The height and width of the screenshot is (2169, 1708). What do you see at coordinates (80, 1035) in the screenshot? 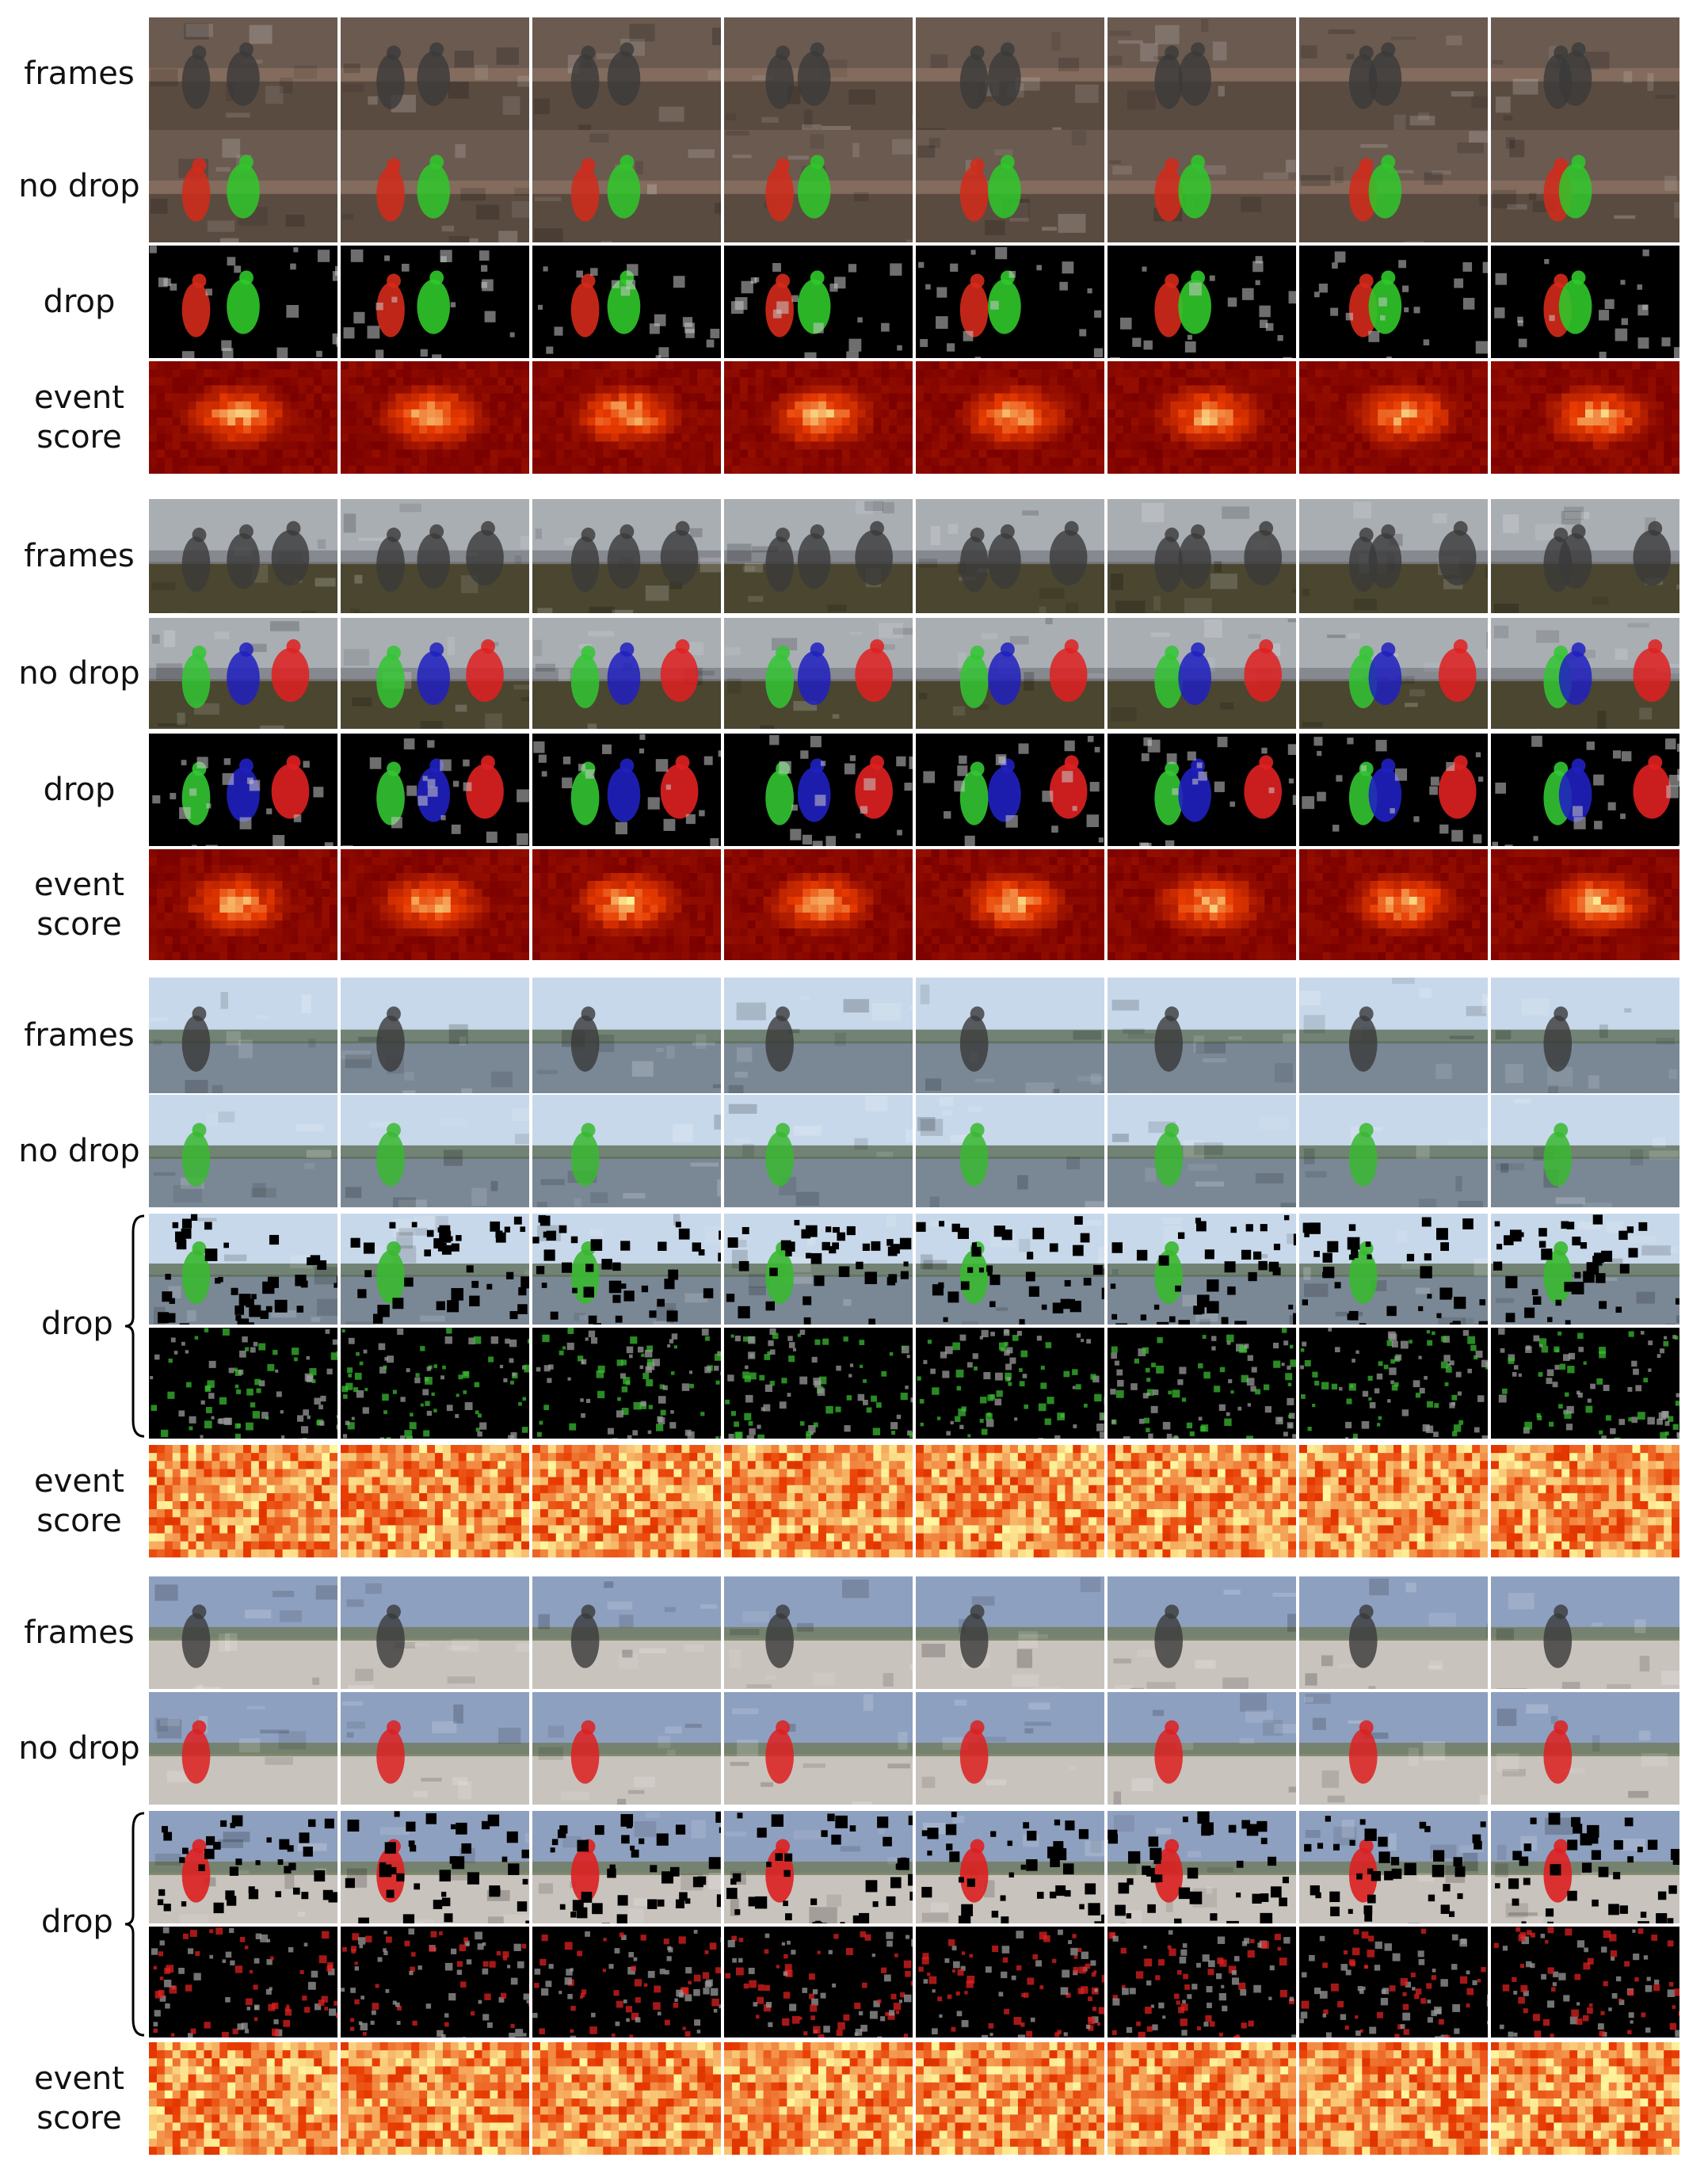
I see `motocross-frames-label-text: frames` at bounding box center [80, 1035].